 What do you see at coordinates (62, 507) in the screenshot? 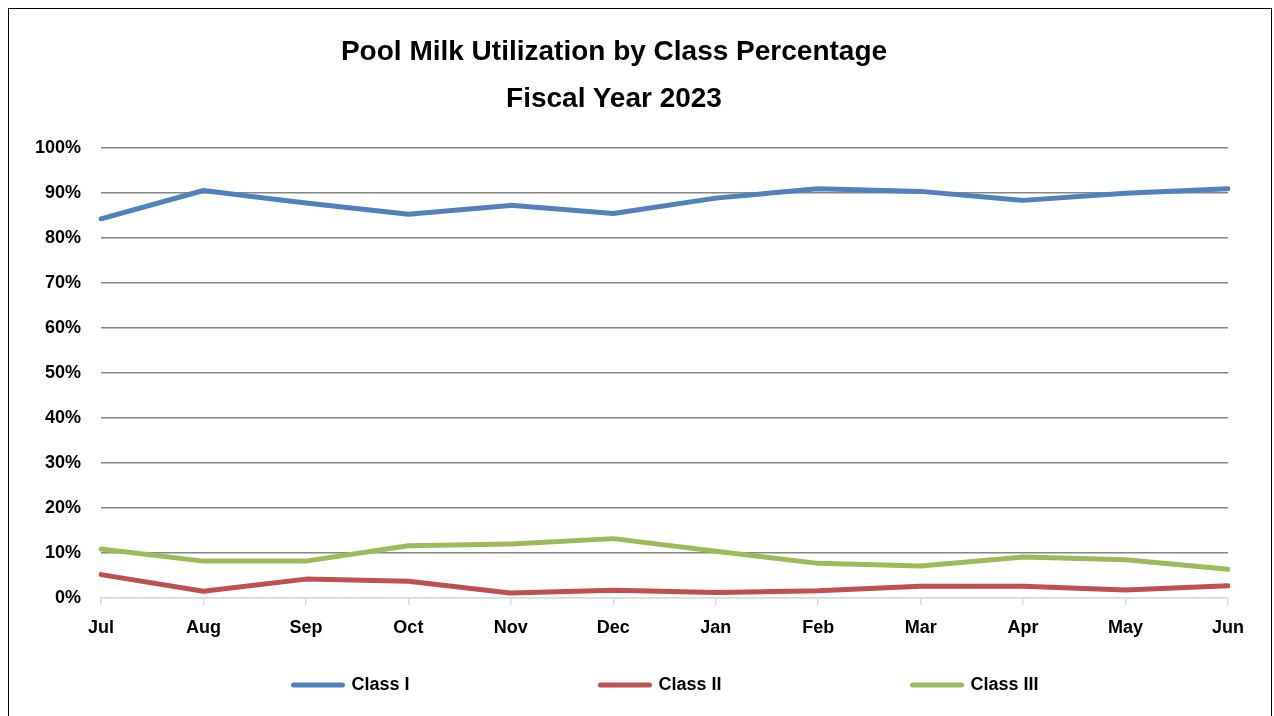
I see `y-tick-label: 20%` at bounding box center [62, 507].